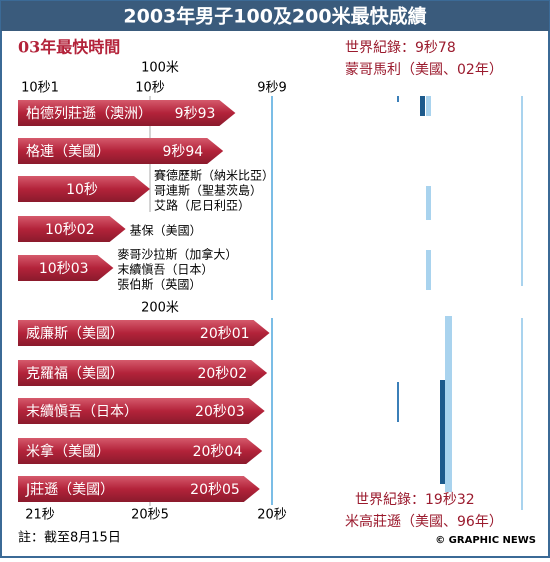  What do you see at coordinates (40, 88) in the screenshot?
I see `x-tick-label: 10秒1` at bounding box center [40, 88].